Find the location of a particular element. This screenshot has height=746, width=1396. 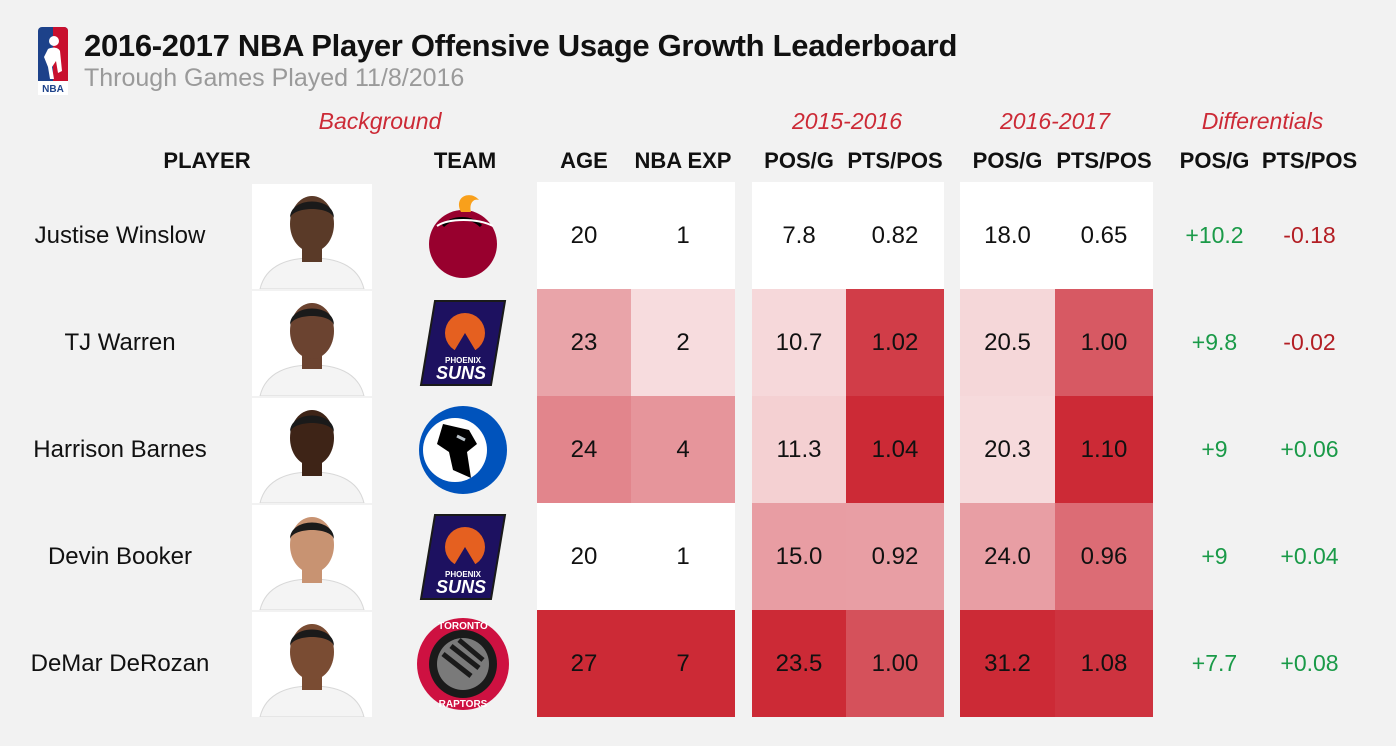

nba-logo: NBA is located at coordinates (53, 61).